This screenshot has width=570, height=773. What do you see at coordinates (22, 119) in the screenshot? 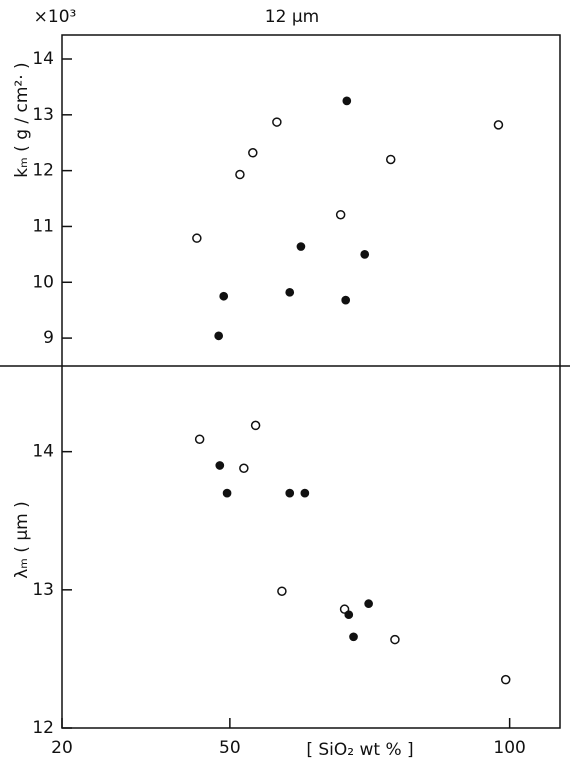
I see `y-axis-label: kₘ ( g / cm²· )` at bounding box center [22, 119].